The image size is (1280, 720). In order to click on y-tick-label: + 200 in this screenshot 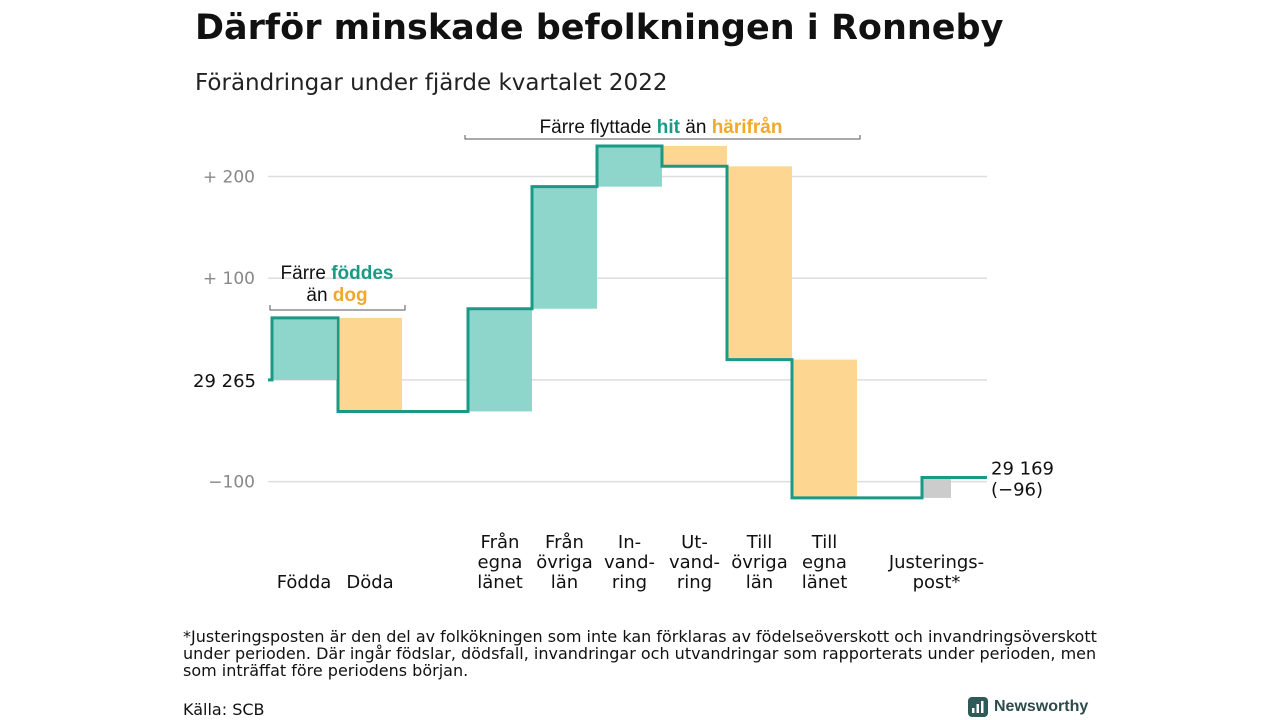, I will do `click(229, 177)`.